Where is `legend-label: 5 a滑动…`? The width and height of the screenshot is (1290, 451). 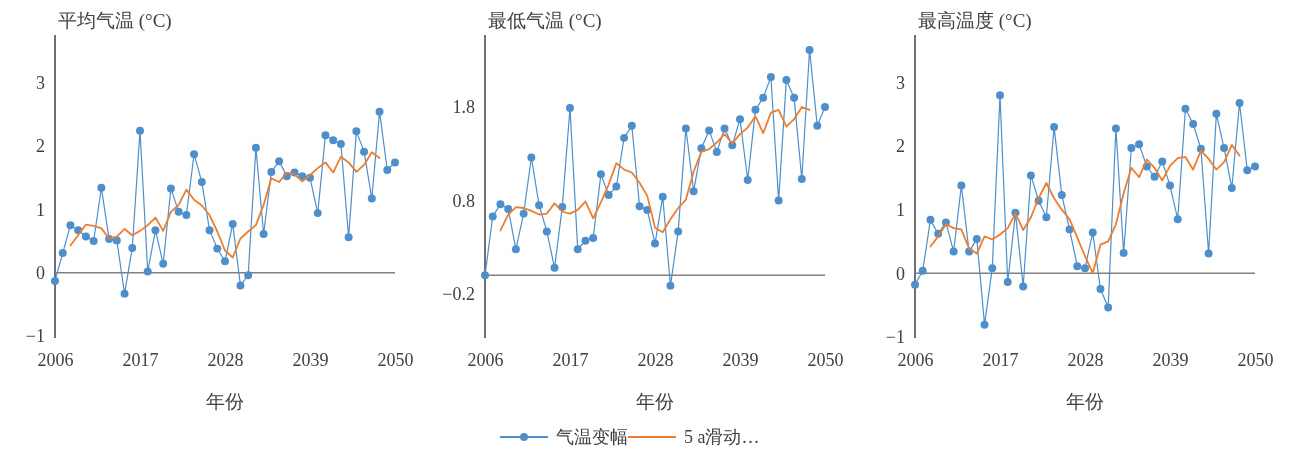 legend-label: 5 a滑动… is located at coordinates (722, 437).